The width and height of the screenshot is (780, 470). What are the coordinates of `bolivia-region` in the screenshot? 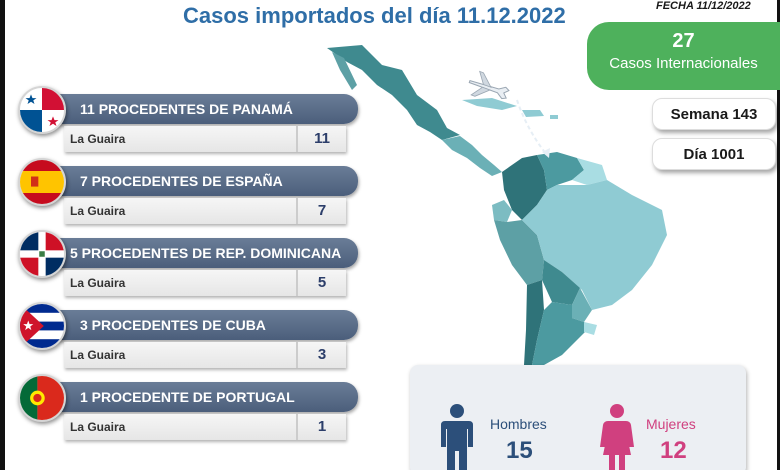 It's located at (561, 282).